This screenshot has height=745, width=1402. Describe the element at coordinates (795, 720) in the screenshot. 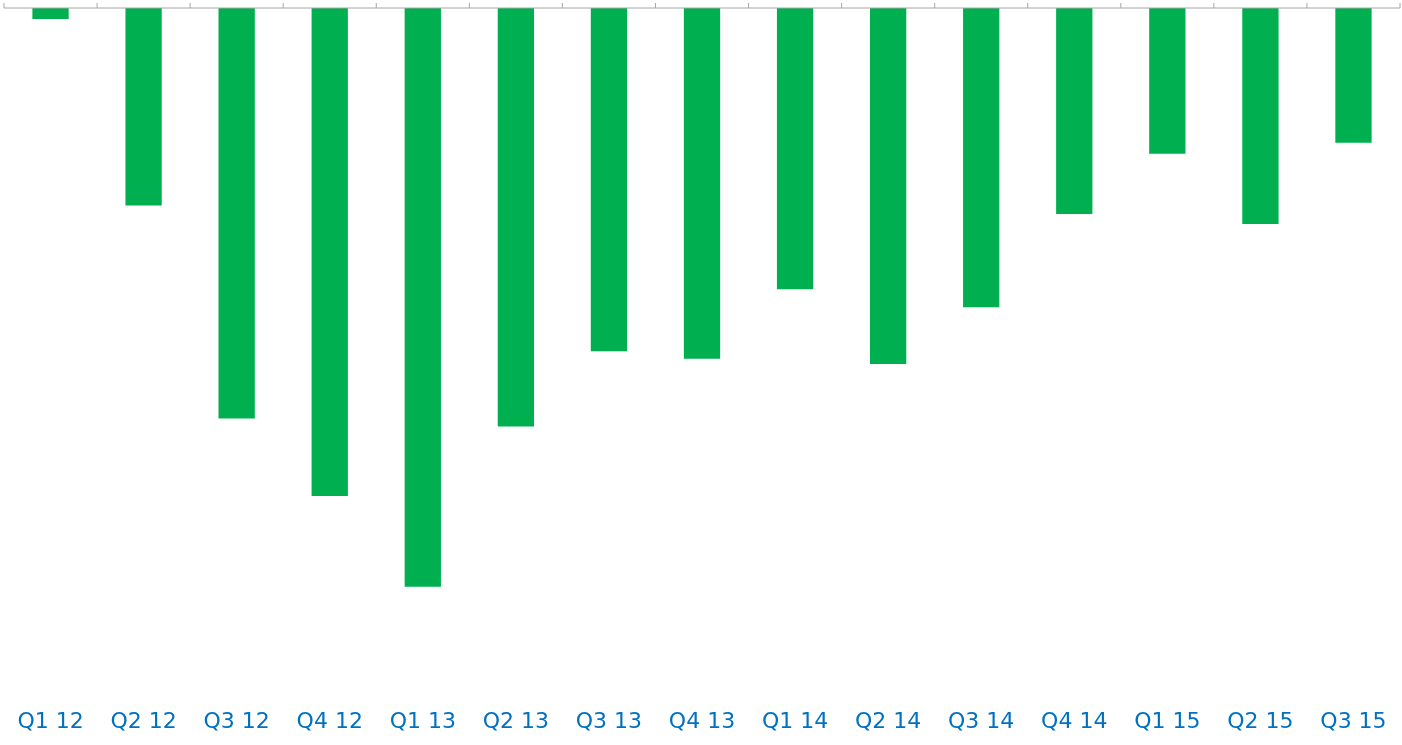

I see `x-tick-label: Q1 14` at that location.